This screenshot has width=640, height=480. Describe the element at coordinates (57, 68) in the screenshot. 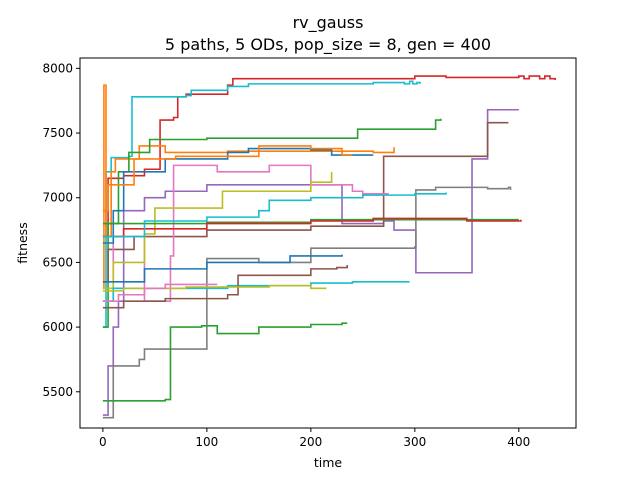

I see `y-tick-label: 8000` at that location.